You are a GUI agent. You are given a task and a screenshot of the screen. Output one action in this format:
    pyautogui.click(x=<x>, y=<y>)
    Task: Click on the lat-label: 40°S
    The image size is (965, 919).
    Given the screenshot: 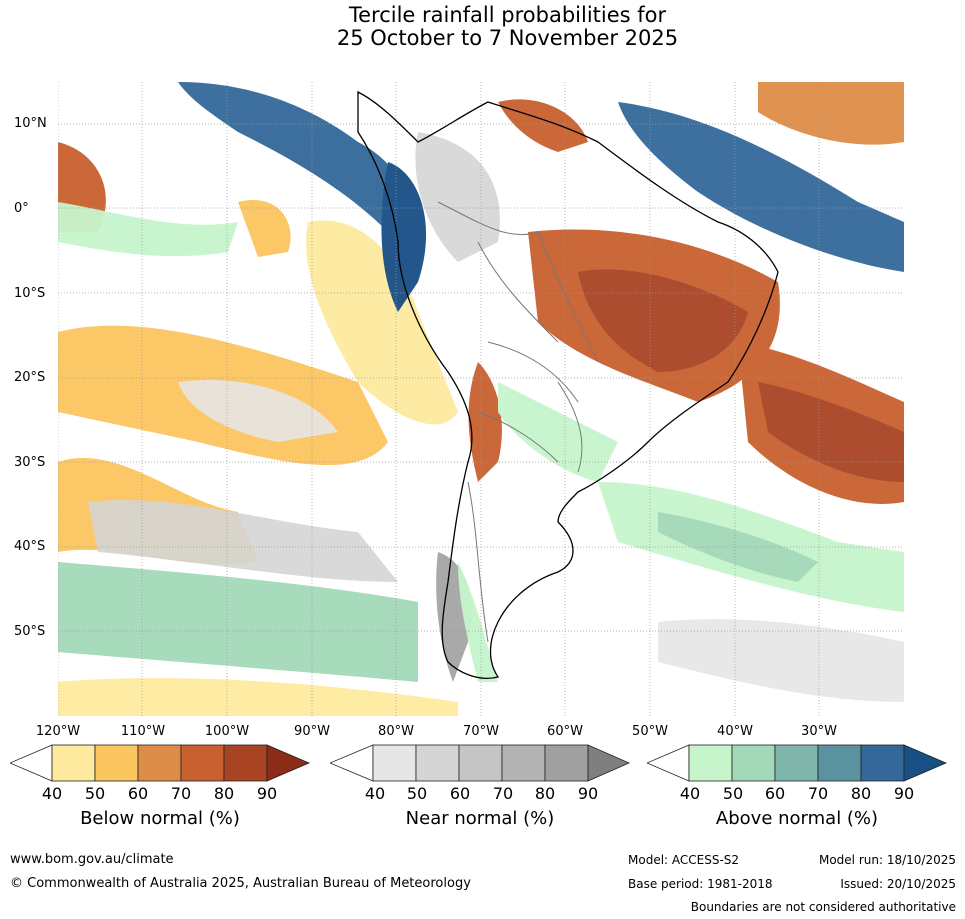 What is the action you would take?
    pyautogui.click(x=30, y=546)
    